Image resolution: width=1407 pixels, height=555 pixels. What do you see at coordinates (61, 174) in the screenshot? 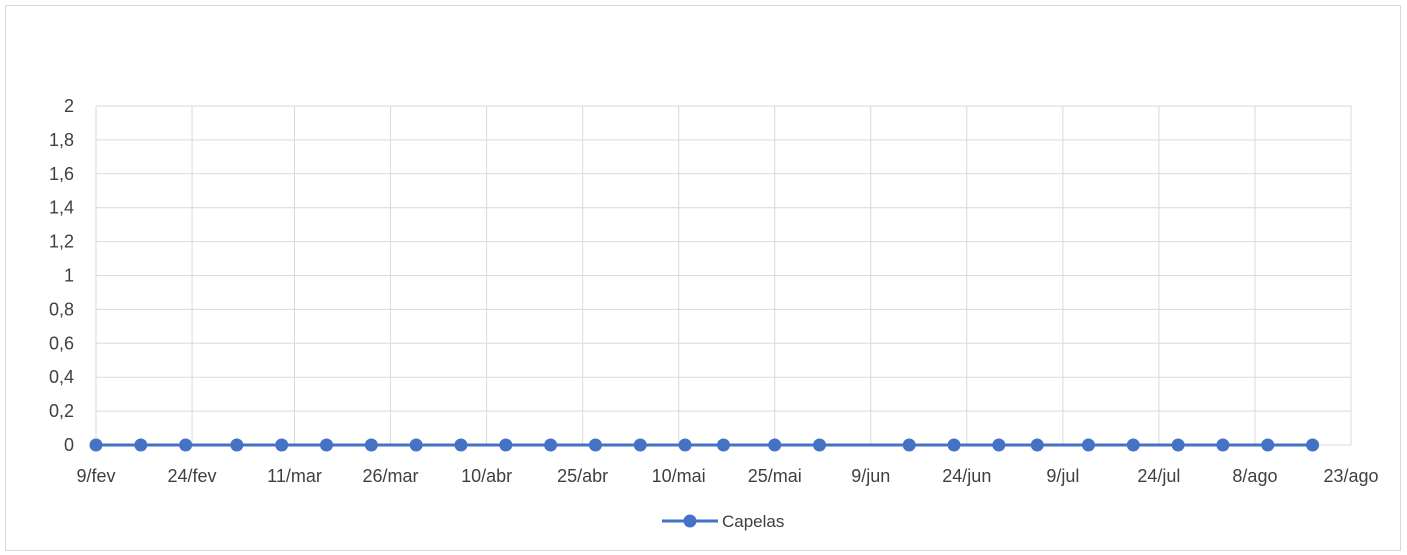
I see `y-tick-label: 1,6` at bounding box center [61, 174].